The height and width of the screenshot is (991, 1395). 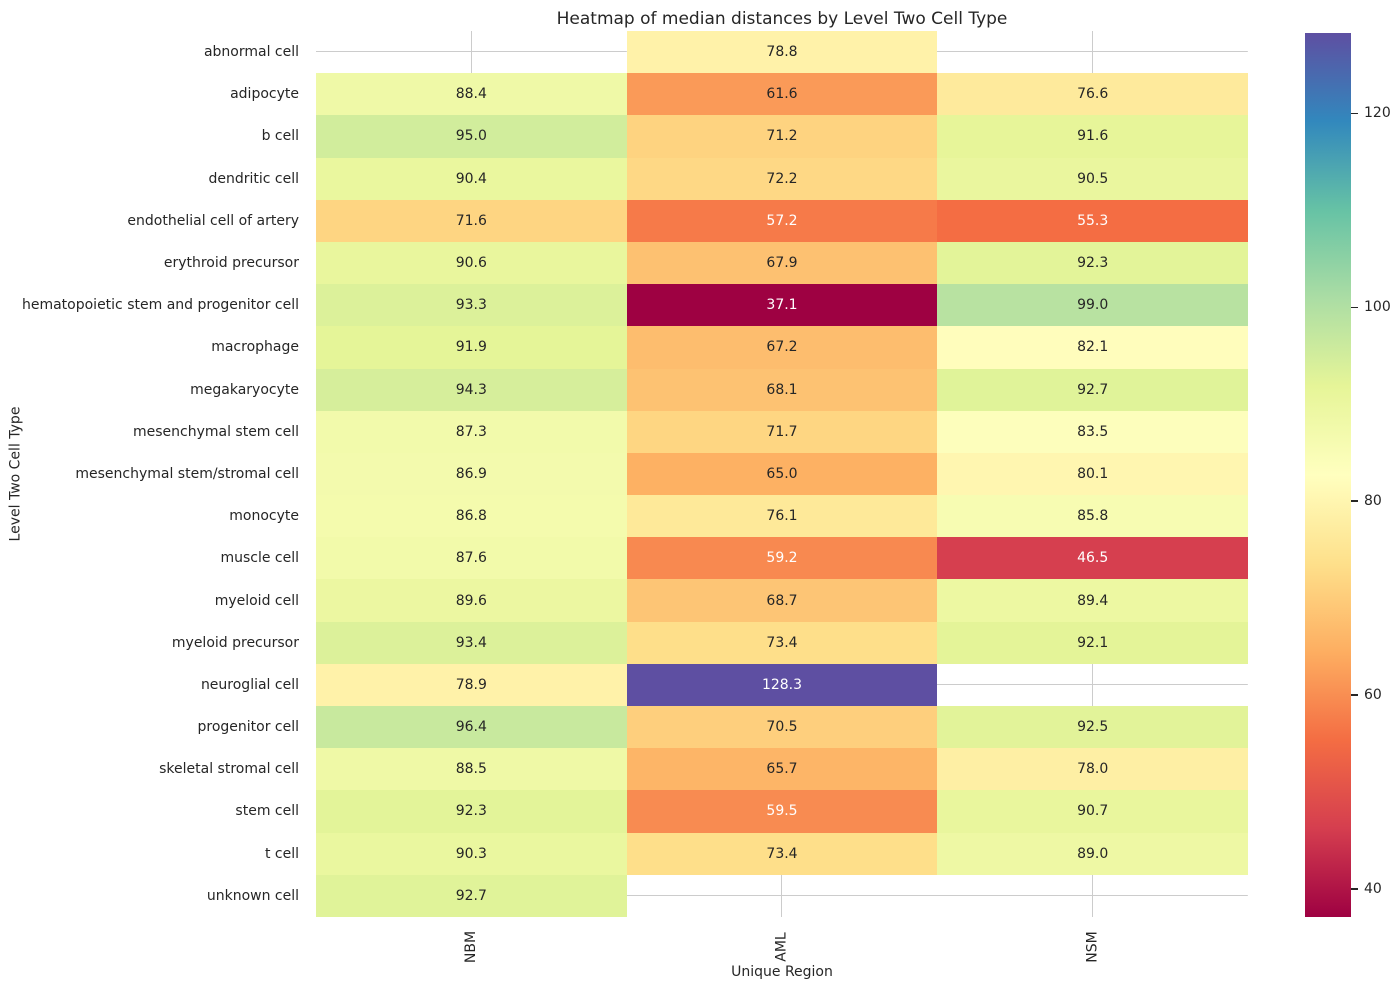 What do you see at coordinates (782, 811) in the screenshot?
I see `heatmap-cell: 59.5` at bounding box center [782, 811].